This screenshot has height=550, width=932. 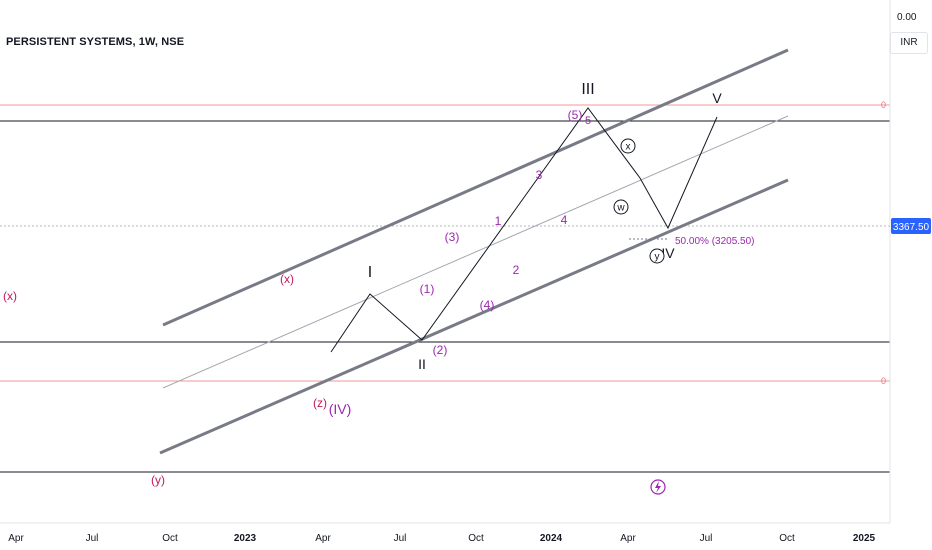 What do you see at coordinates (95, 42) in the screenshot?
I see `chart-title: PERSISTENT SYSTEMS, 1W, NSE` at bounding box center [95, 42].